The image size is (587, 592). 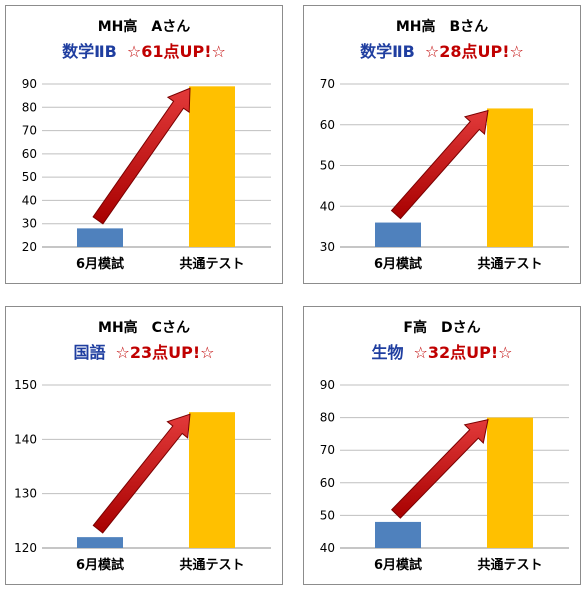 What do you see at coordinates (25, 494) in the screenshot?
I see `y-tick-label: 130` at bounding box center [25, 494].